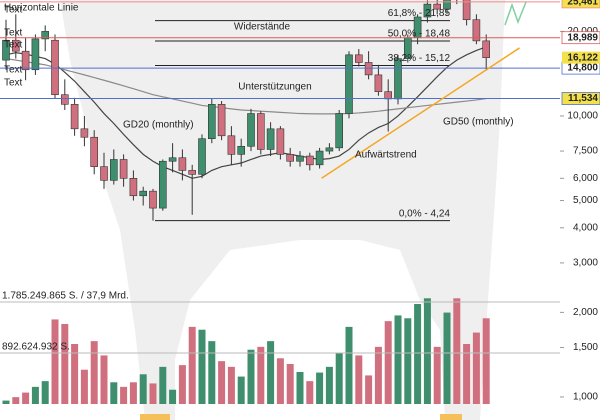  What do you see at coordinates (515, 13) in the screenshot?
I see `forecast-line` at bounding box center [515, 13].